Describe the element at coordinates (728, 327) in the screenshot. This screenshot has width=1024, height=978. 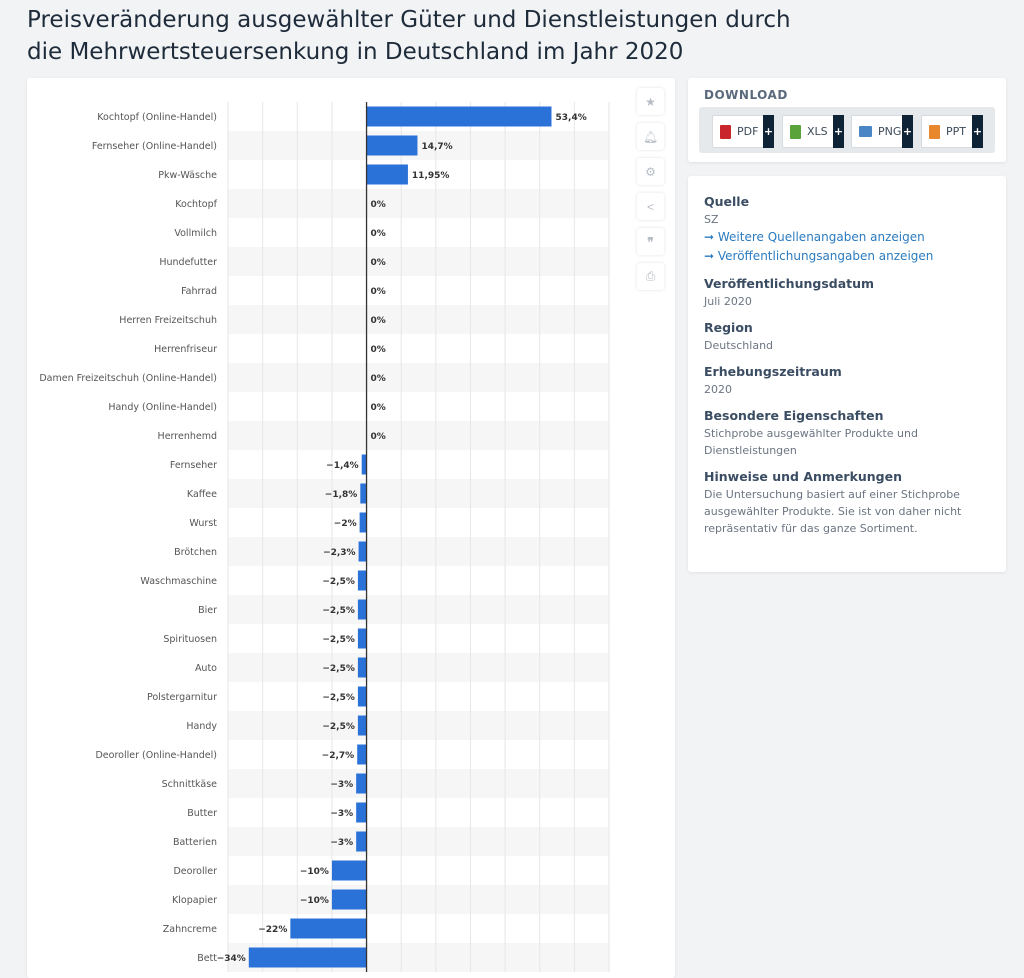
I see `region-heading: Region` at that location.